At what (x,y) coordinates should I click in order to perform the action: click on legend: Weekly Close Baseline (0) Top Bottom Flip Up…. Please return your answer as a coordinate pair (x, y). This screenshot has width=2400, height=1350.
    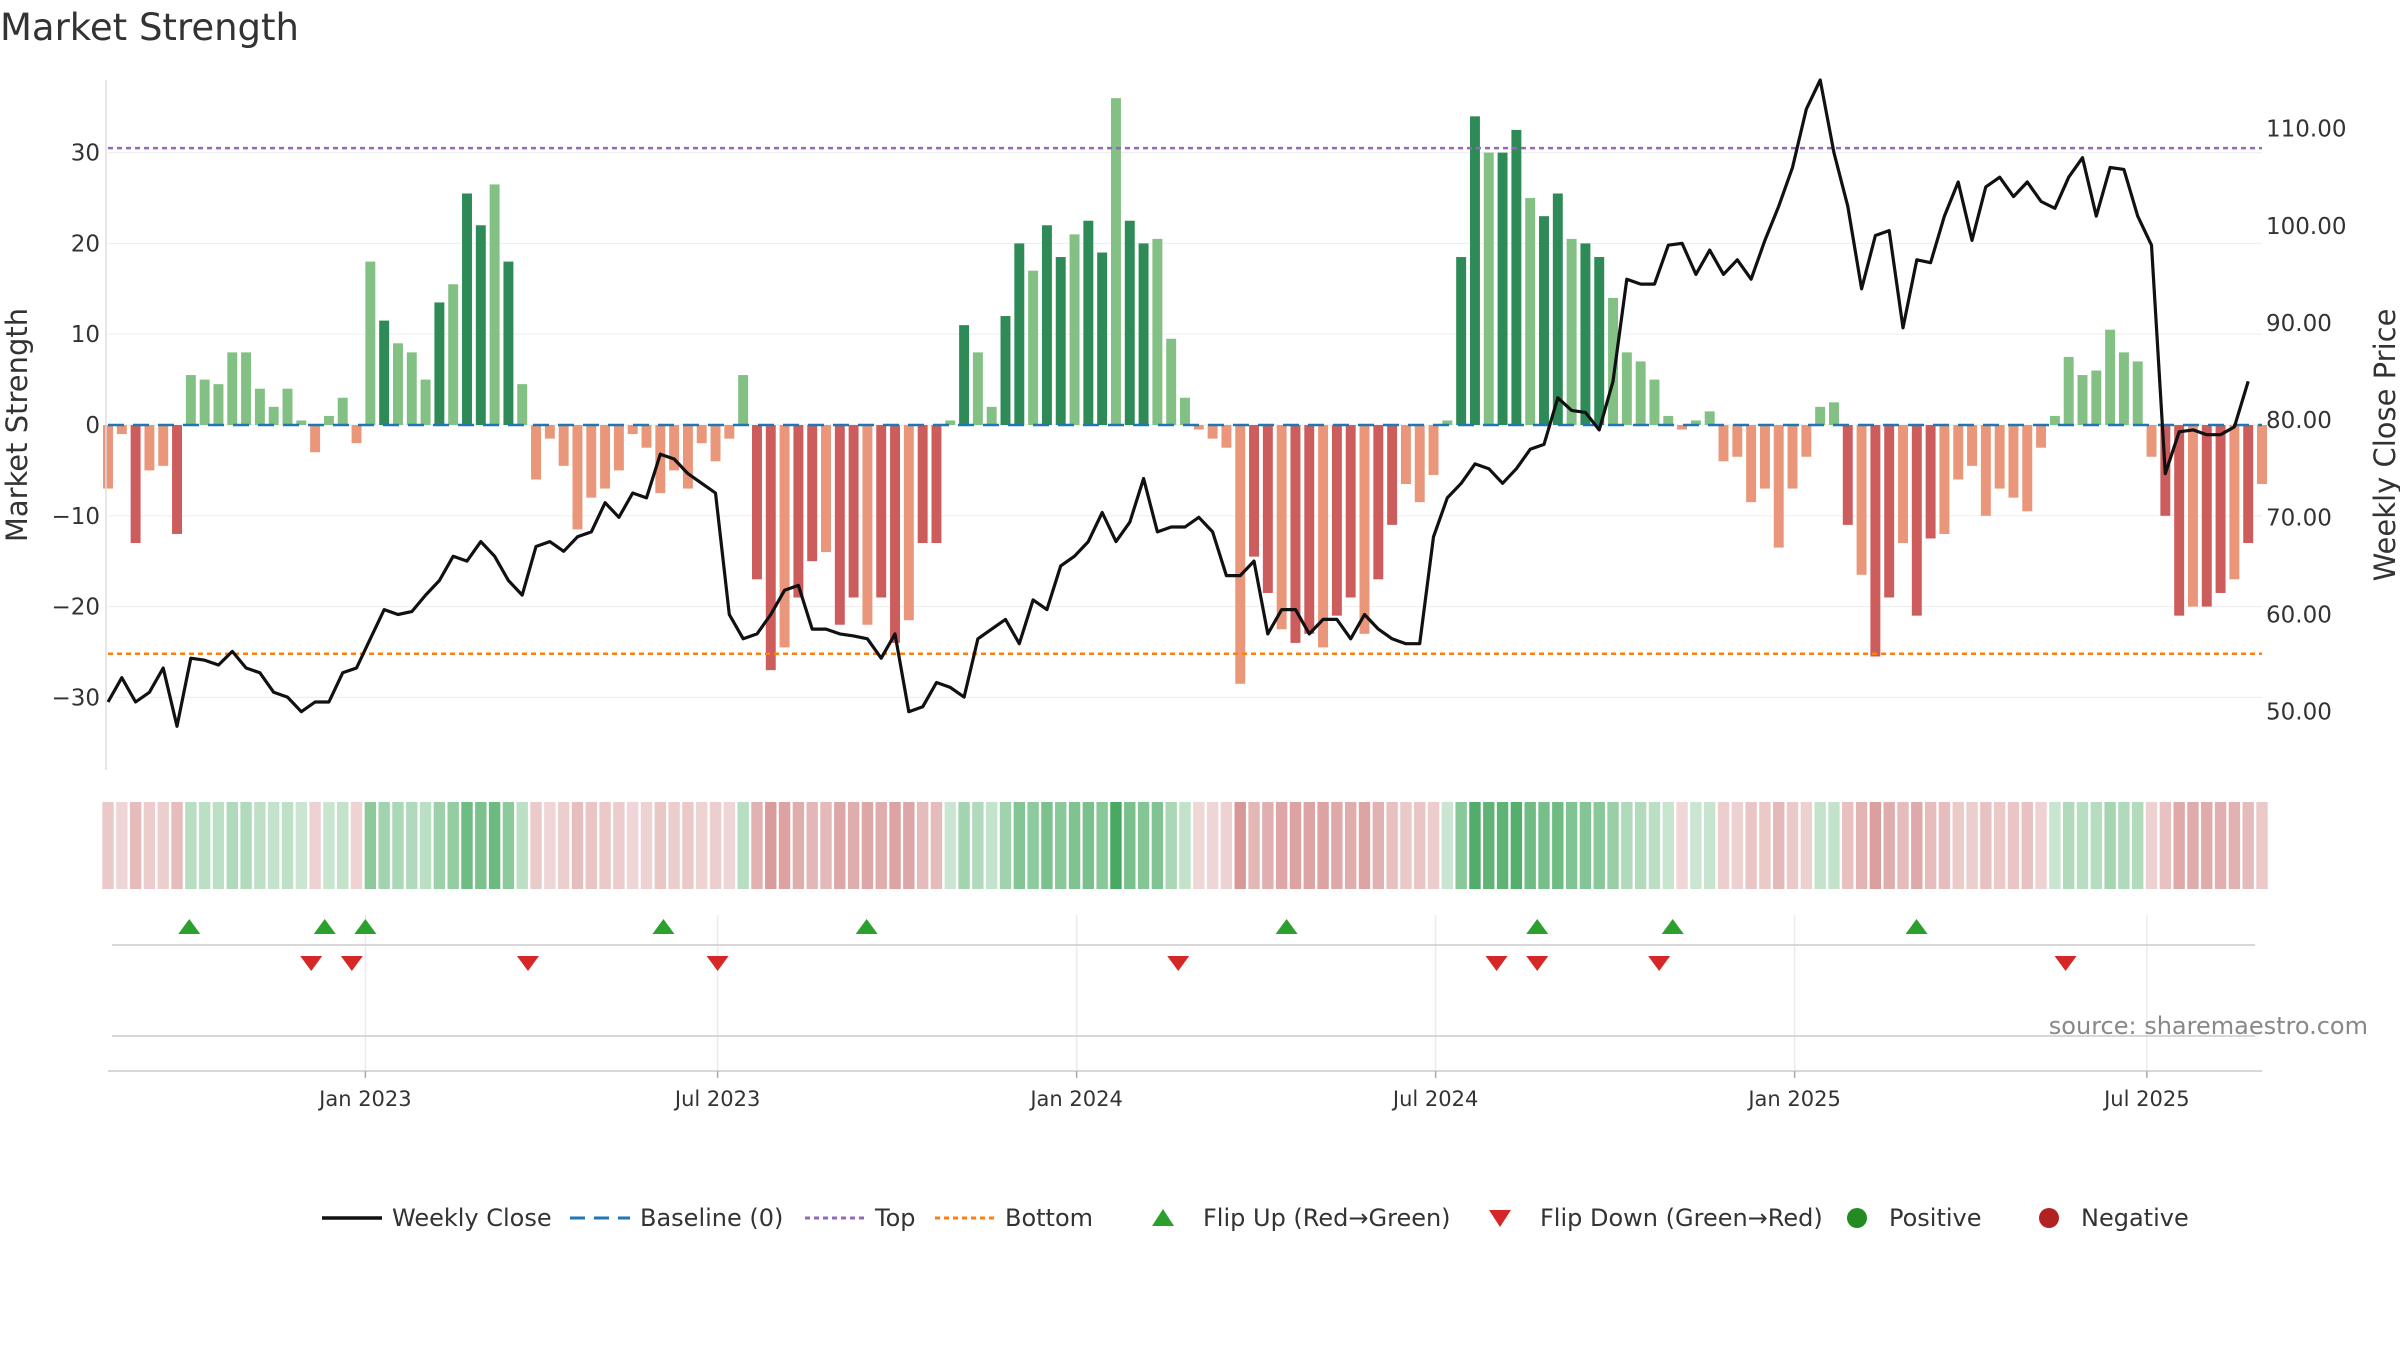
    Looking at the image, I should click on (1255, 1218).